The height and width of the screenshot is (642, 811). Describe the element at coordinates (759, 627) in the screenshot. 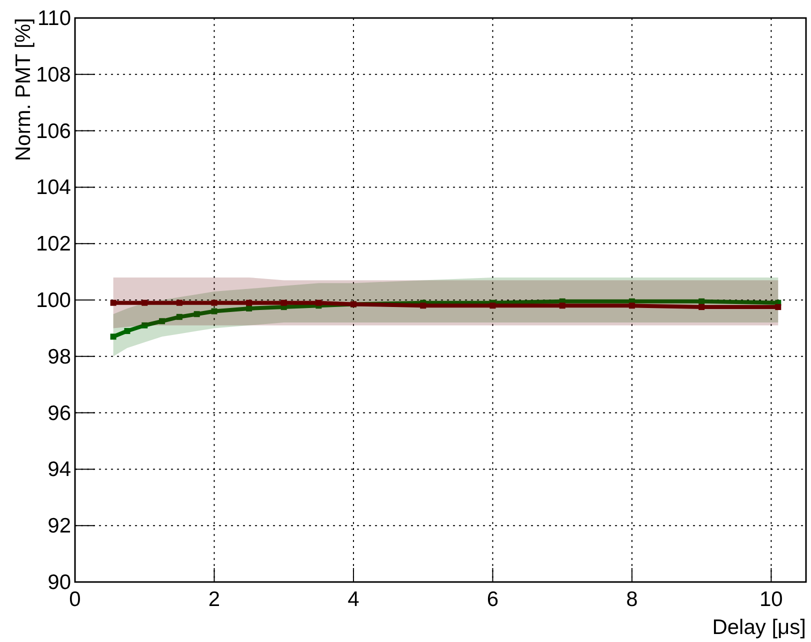

I see `x-axis-title: Delay [μs]` at that location.